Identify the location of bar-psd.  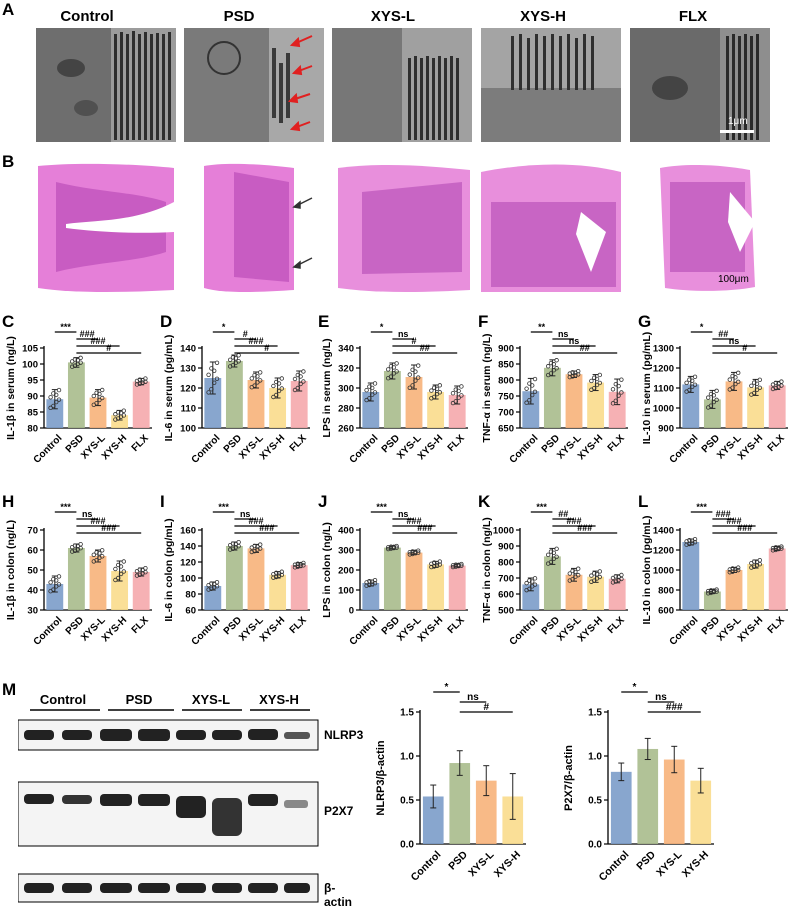
(76, 579).